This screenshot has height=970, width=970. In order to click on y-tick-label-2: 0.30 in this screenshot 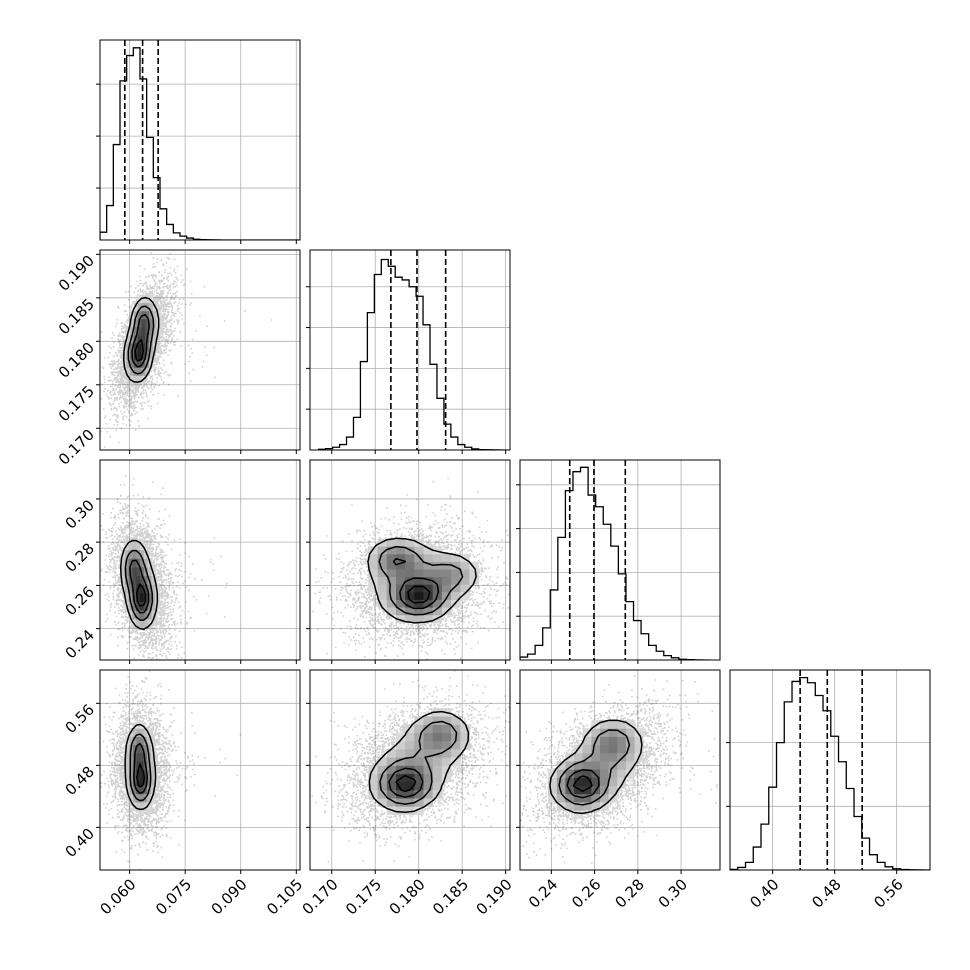, I will do `click(80, 514)`.